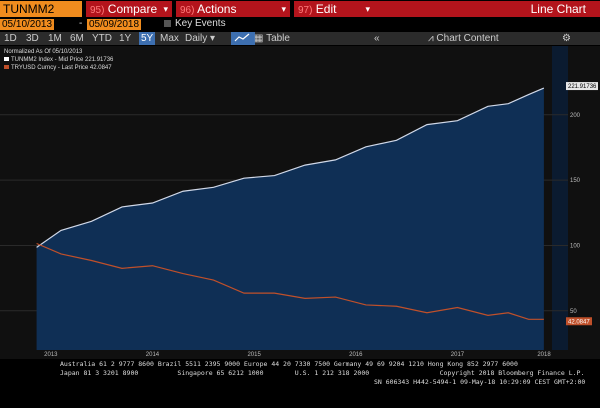 The width and height of the screenshot is (600, 408). What do you see at coordinates (32, 38) in the screenshot?
I see `period-3d: 3D` at bounding box center [32, 38].